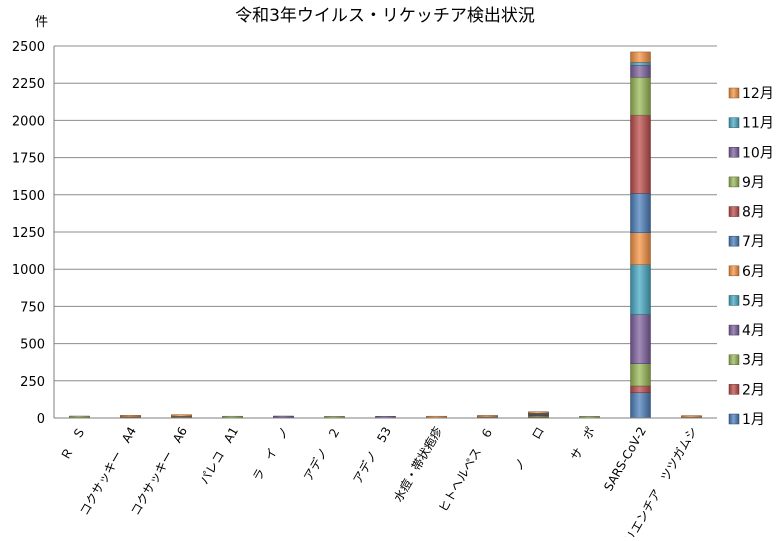  I want to click on legend-item: 5月, so click(746, 301).